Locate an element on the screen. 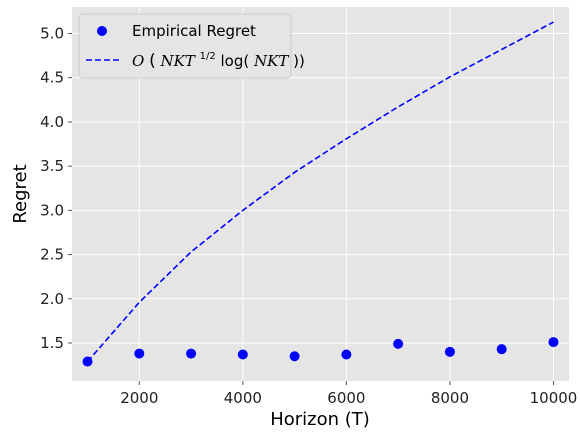 This screenshot has height=438, width=580. y-axis-label: Regret is located at coordinates (20, 193).